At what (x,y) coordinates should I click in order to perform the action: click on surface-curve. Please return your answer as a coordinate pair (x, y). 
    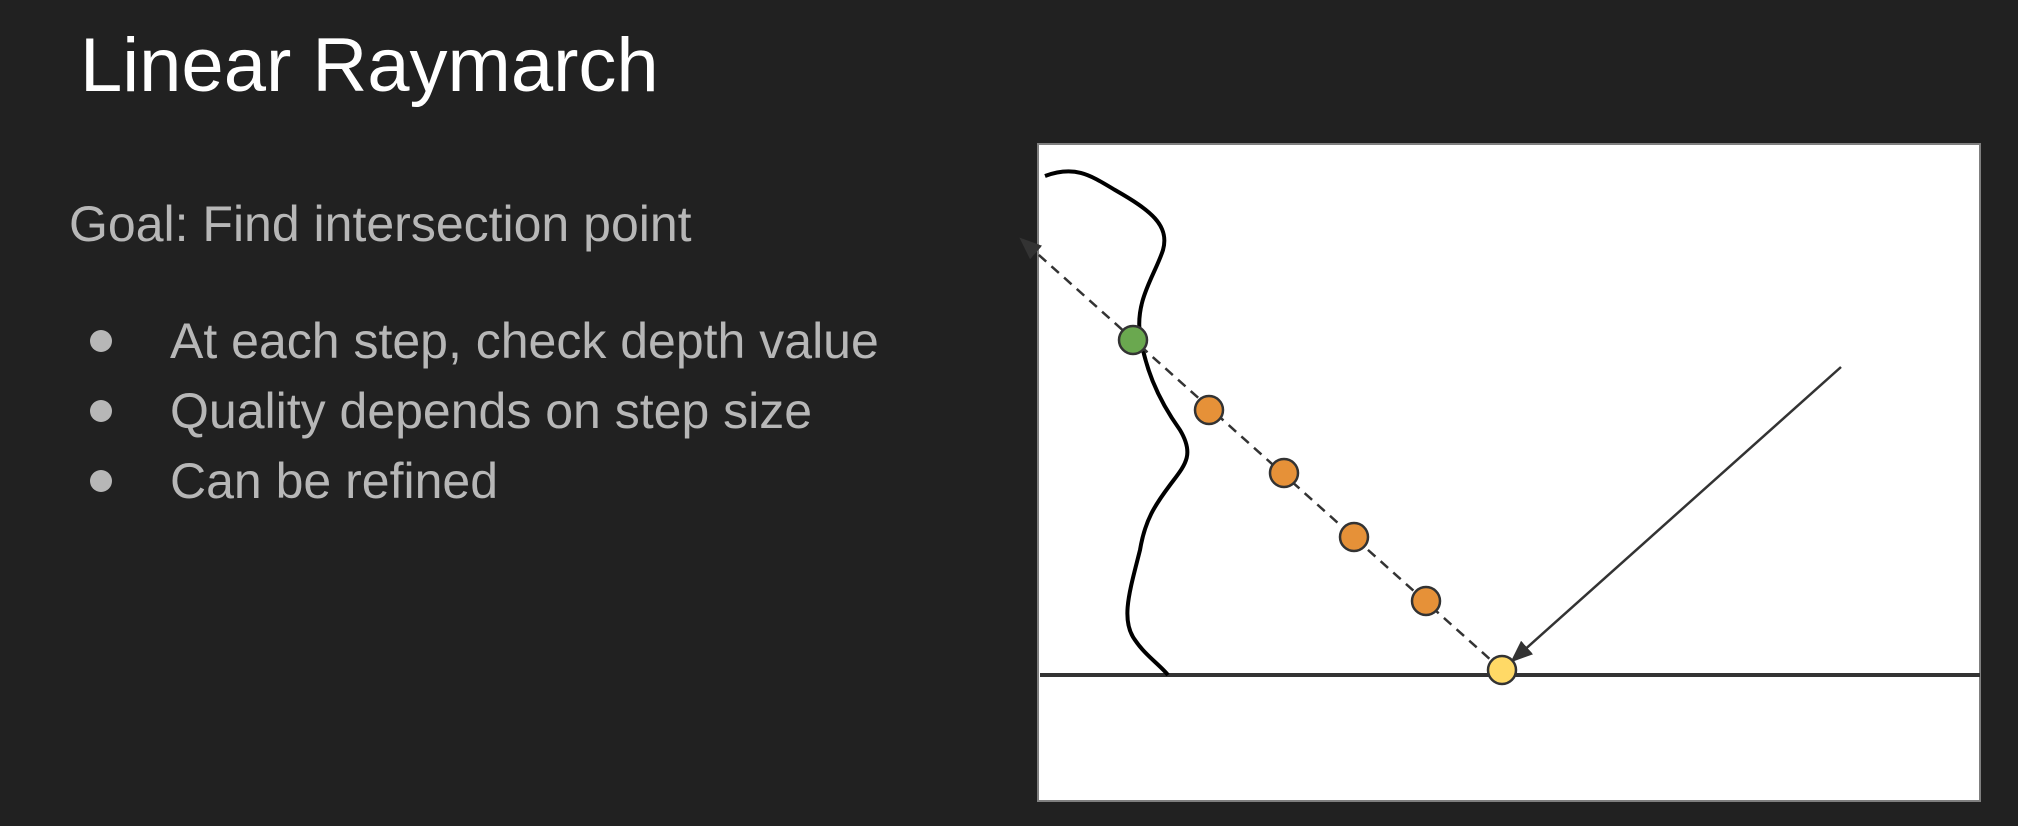
    Looking at the image, I should click on (1117, 423).